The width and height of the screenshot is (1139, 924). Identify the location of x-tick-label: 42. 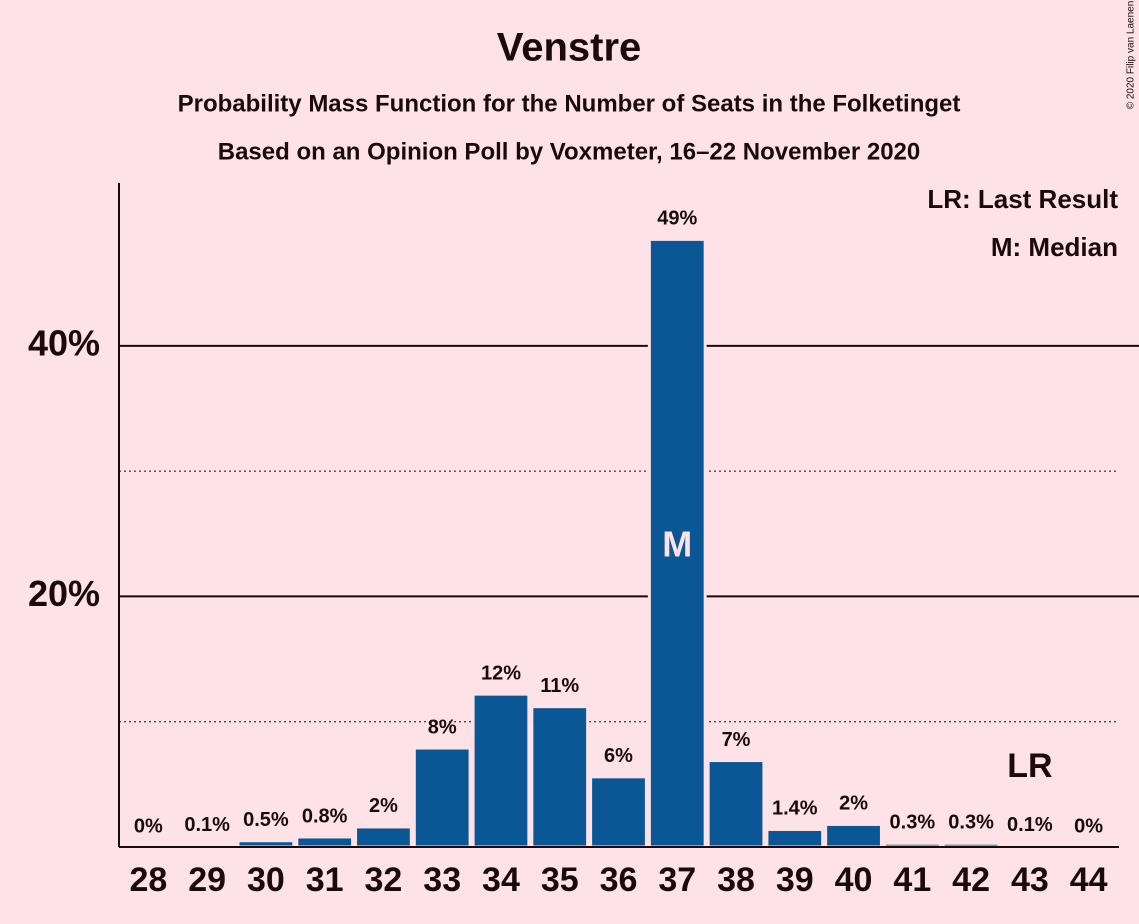
(971, 880).